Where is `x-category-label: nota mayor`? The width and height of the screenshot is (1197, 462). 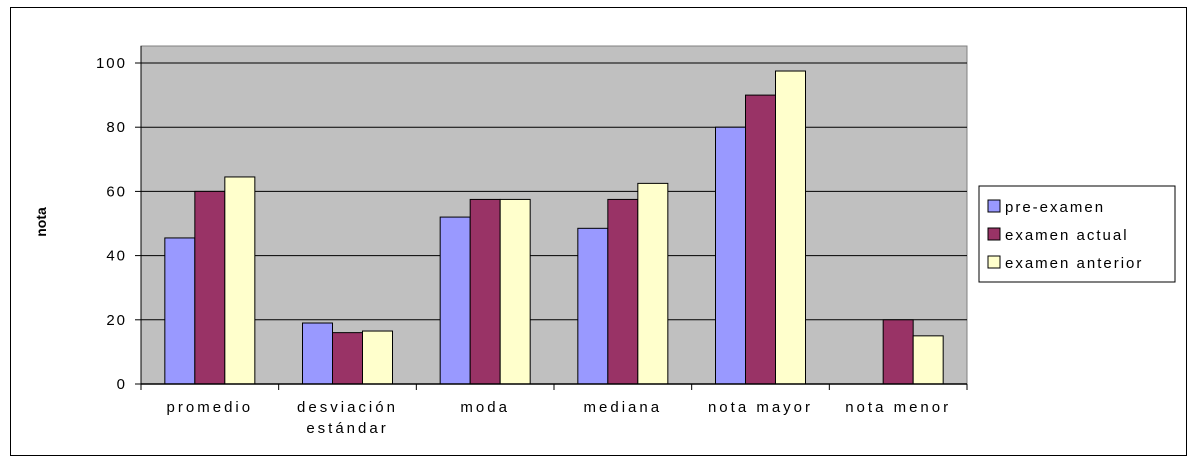
x-category-label: nota mayor is located at coordinates (760, 407).